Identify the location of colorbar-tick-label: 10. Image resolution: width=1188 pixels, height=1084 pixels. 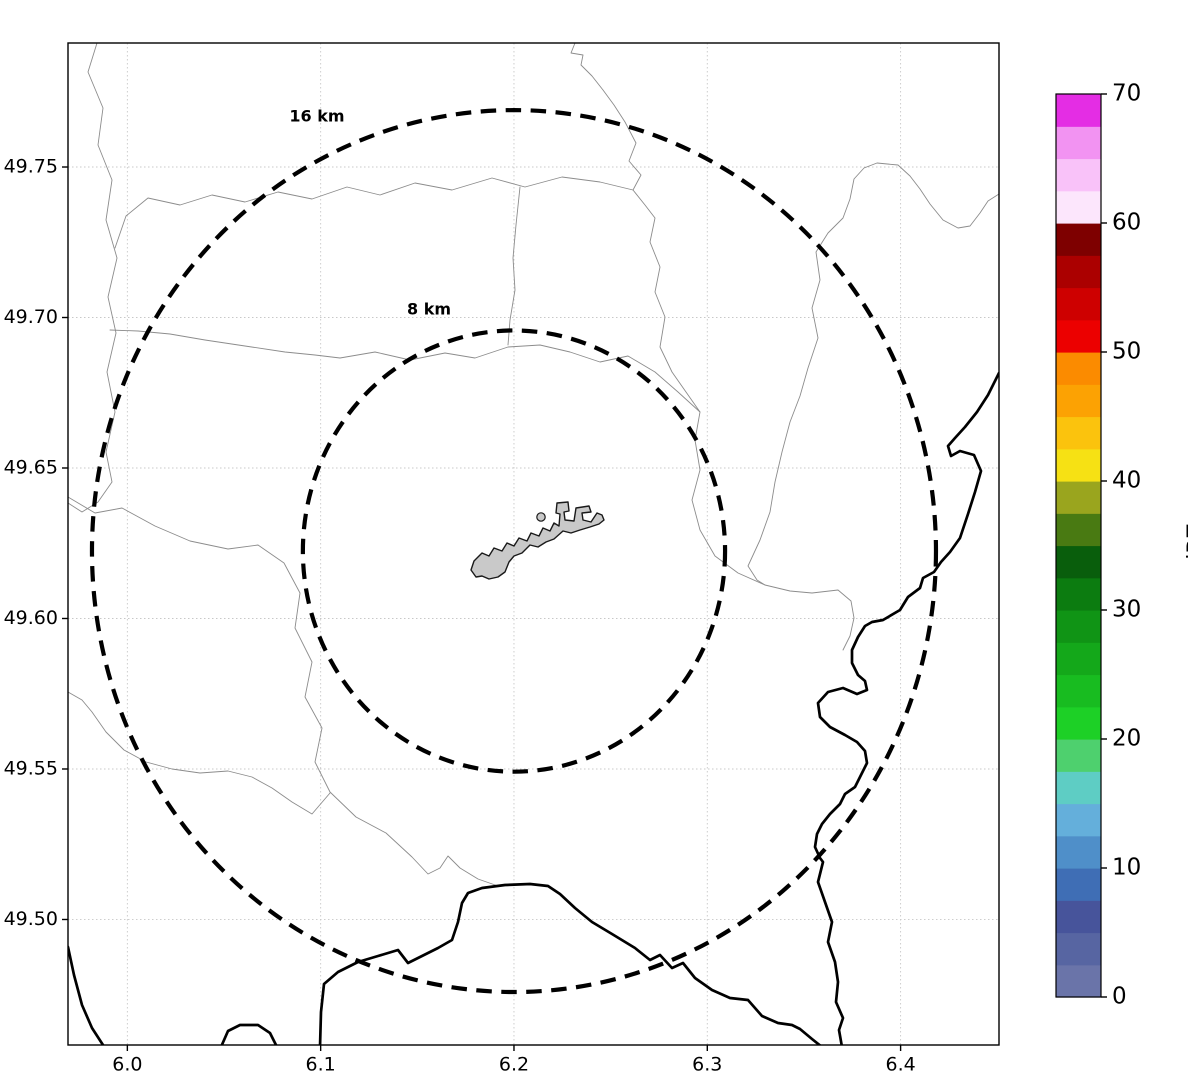
(1126, 868).